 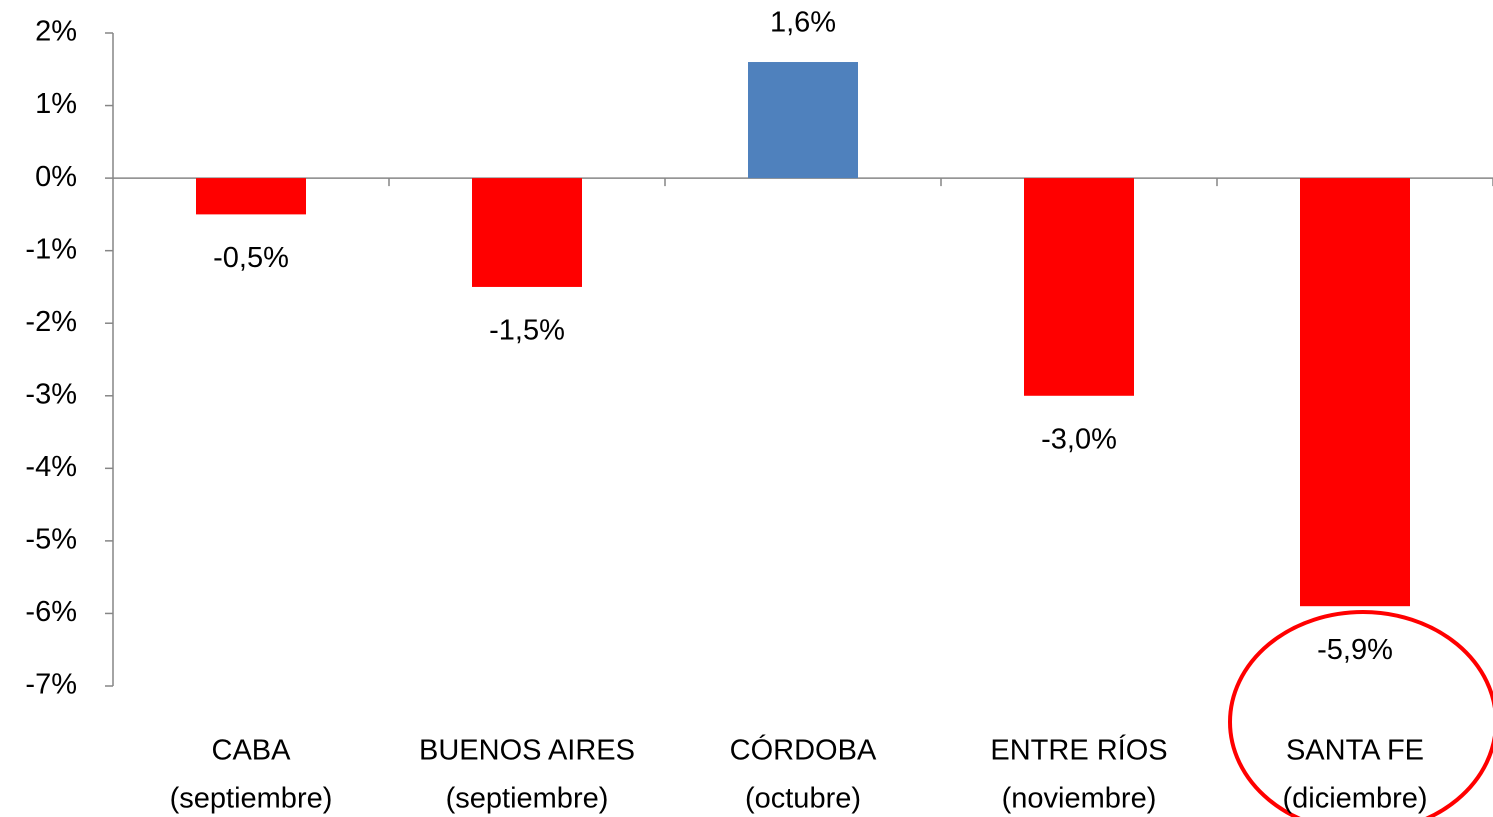 What do you see at coordinates (1355, 650) in the screenshot?
I see `data-label: -5,9%` at bounding box center [1355, 650].